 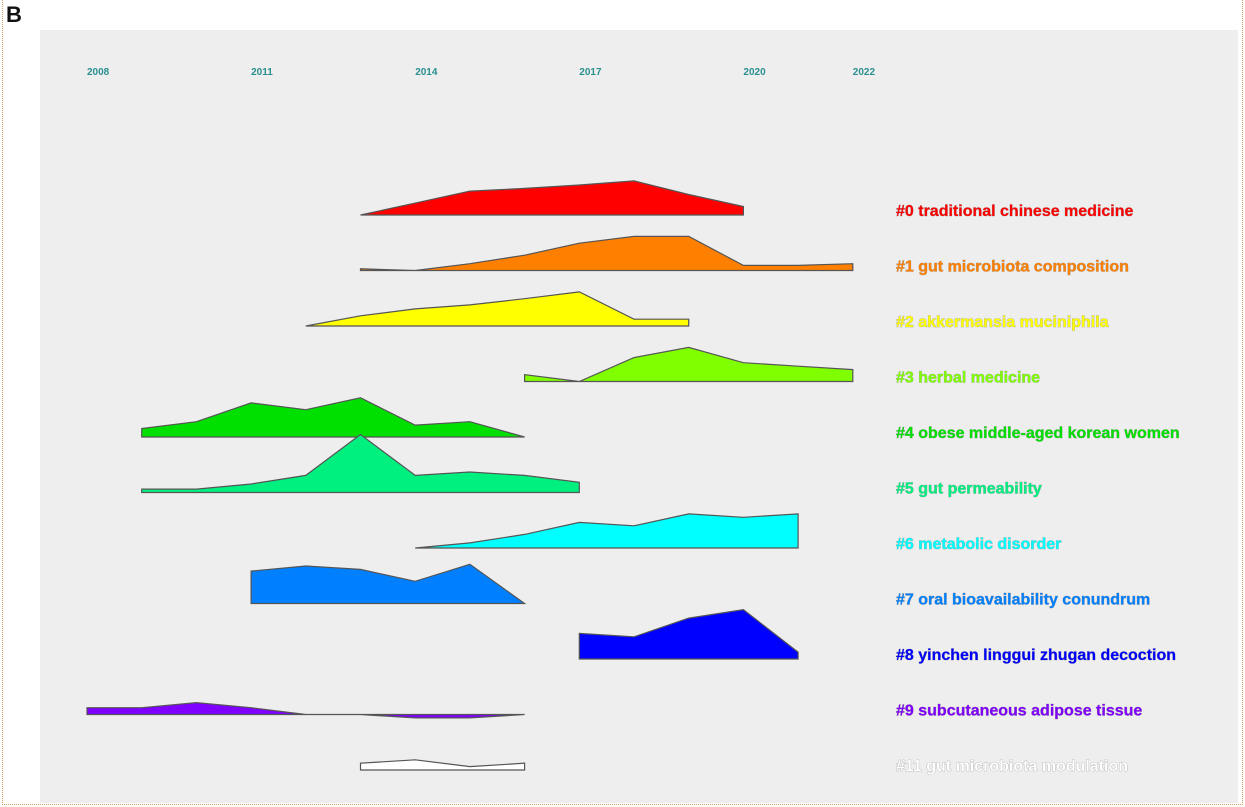 I want to click on cluster-row: #1 gut microbiota composition, so click(x=744, y=255).